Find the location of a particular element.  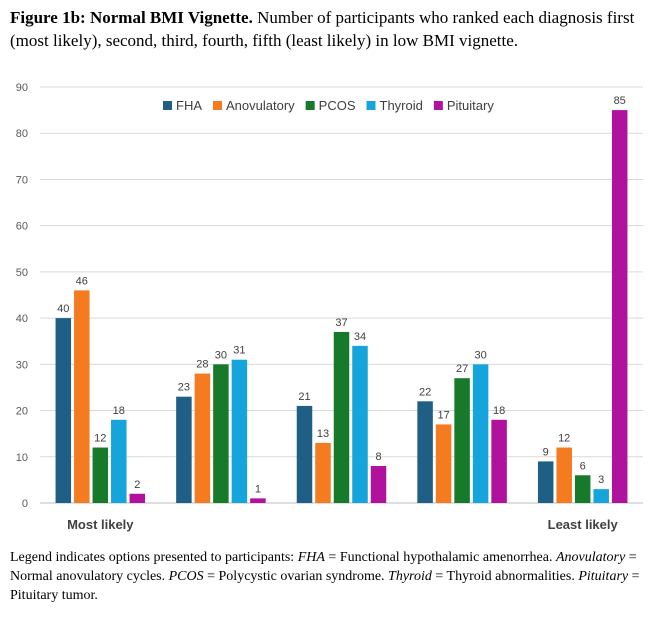

data-label: 9 is located at coordinates (546, 452).